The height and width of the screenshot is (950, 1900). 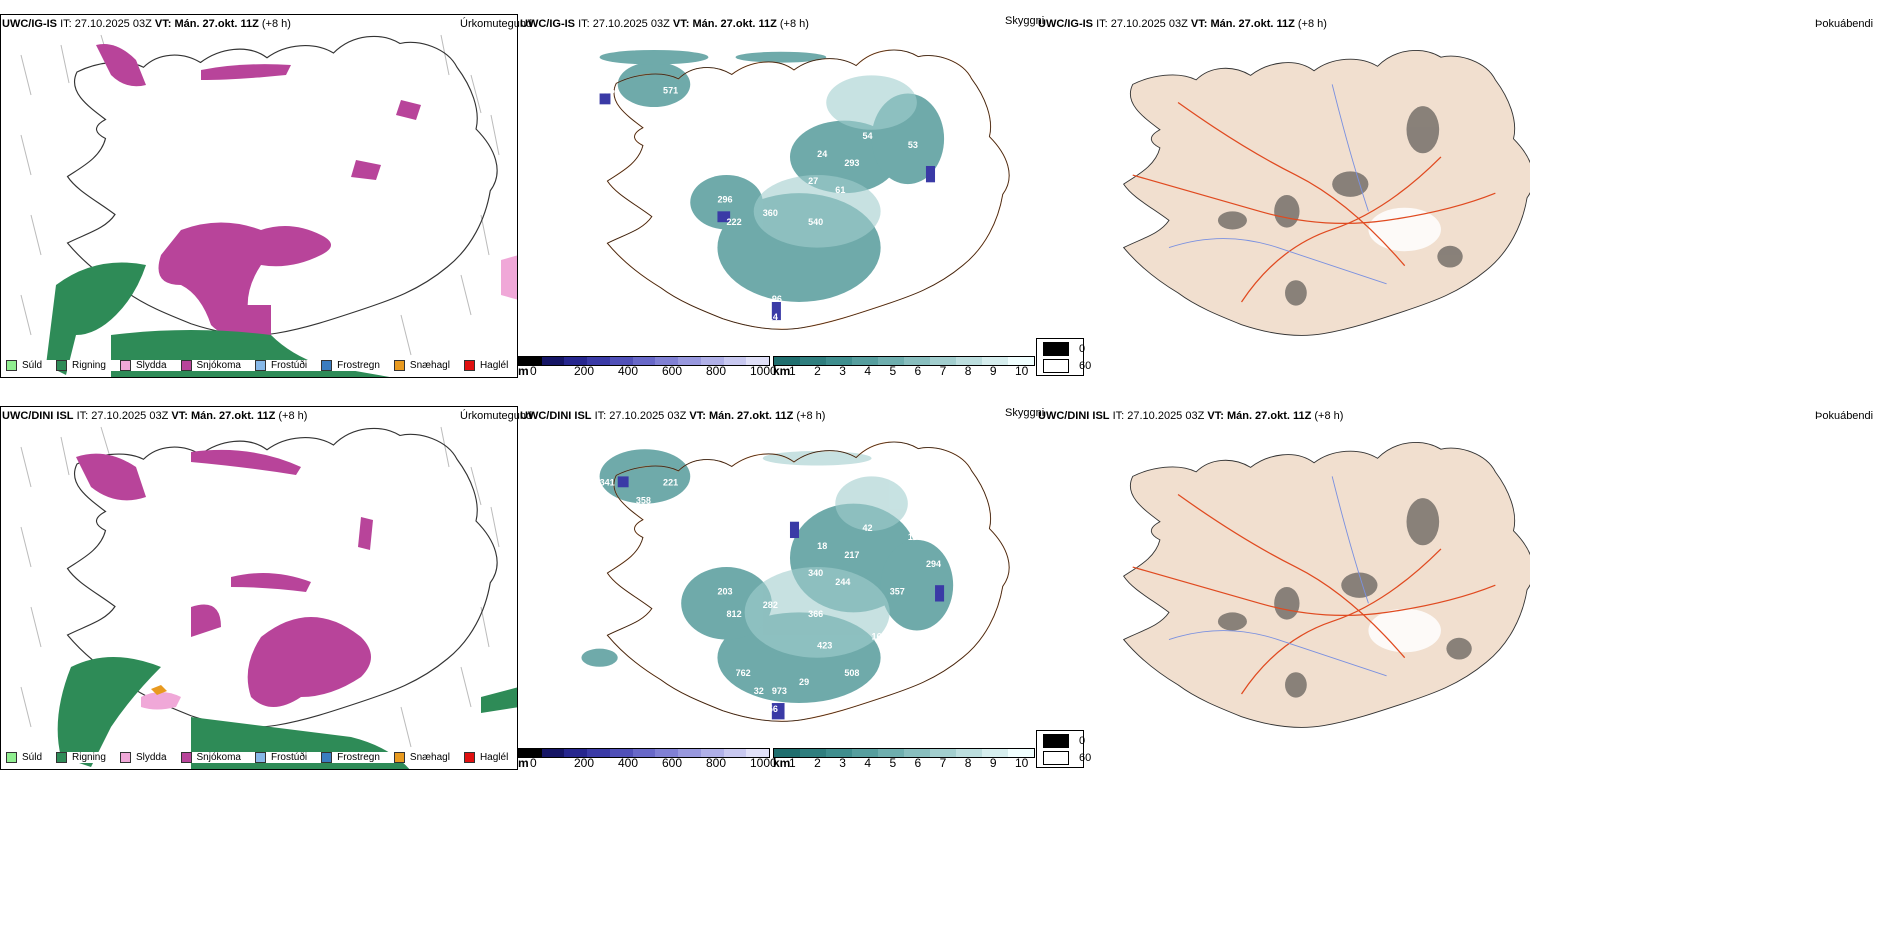 What do you see at coordinates (485, 757) in the screenshot?
I see `legend-item: Haglél` at bounding box center [485, 757].